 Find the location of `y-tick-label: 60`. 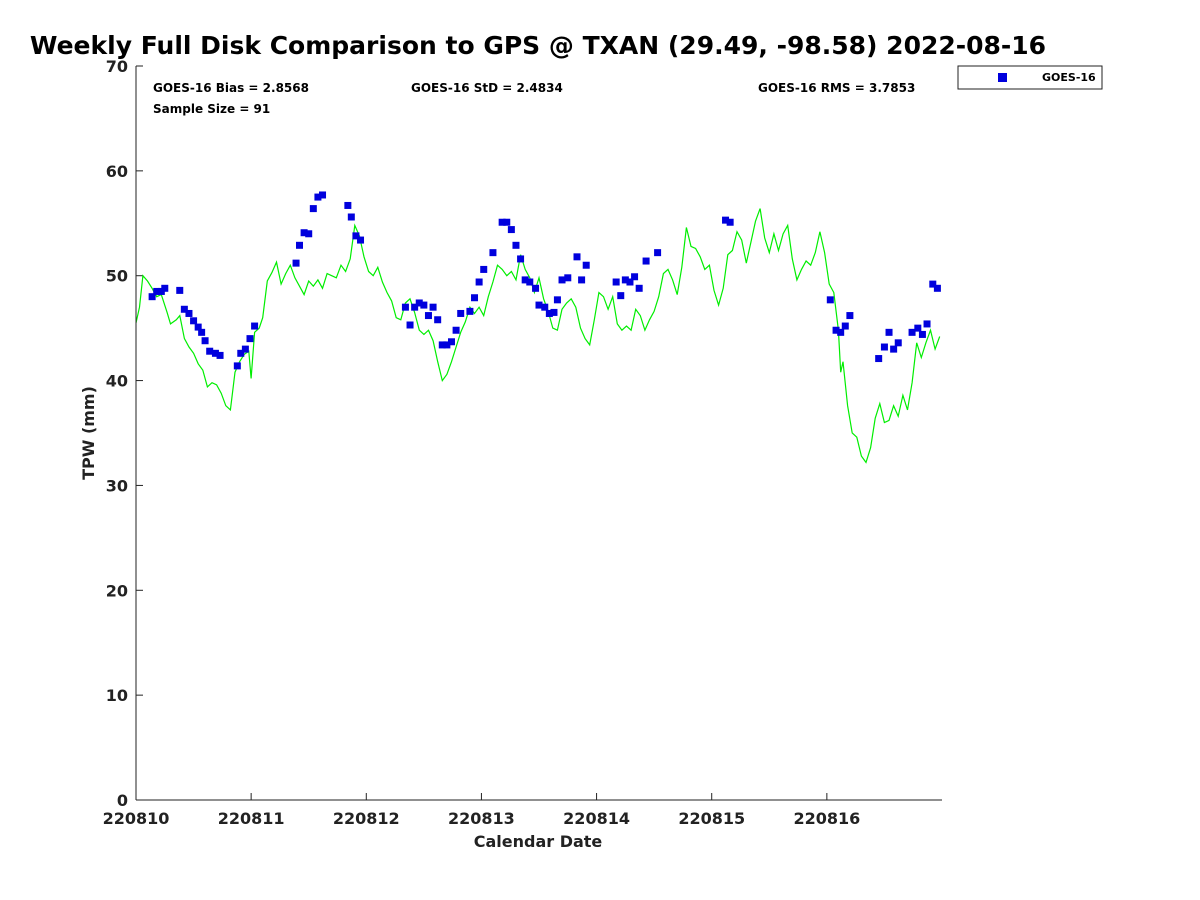

y-tick-label: 60 is located at coordinates (117, 171).